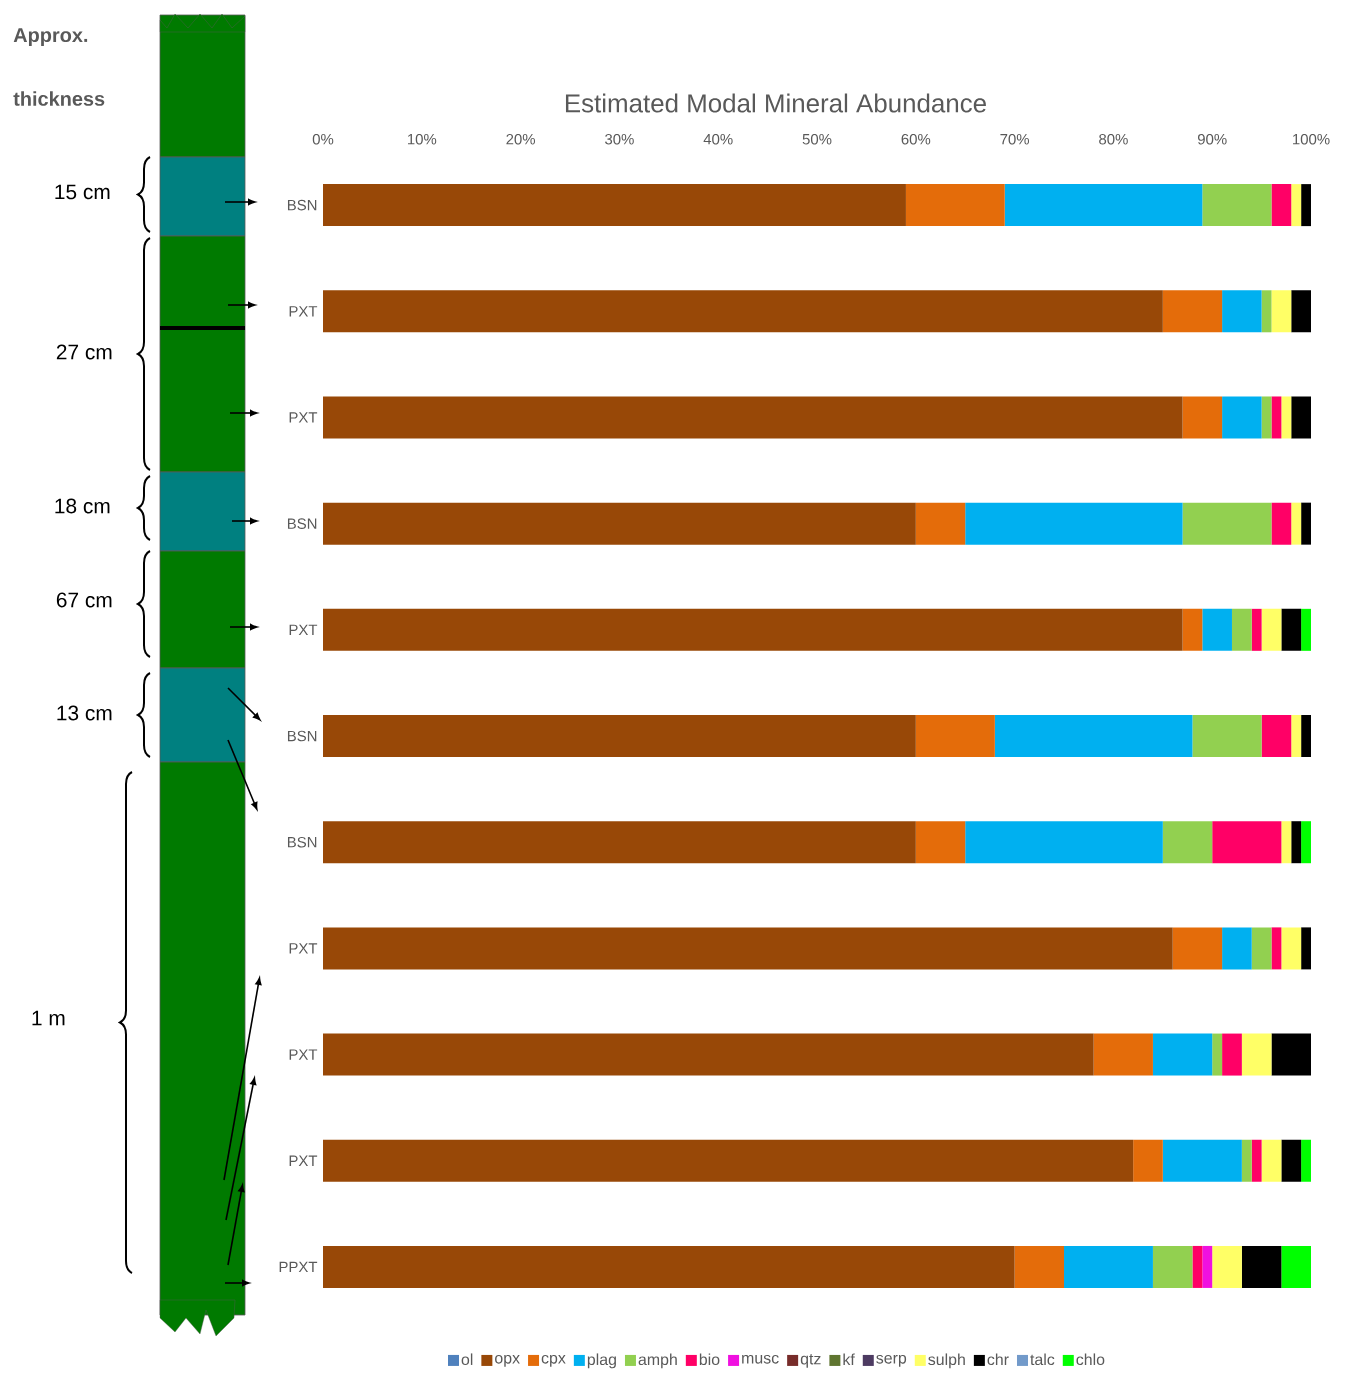 This screenshot has width=1346, height=1383. I want to click on legend-label: ol, so click(467, 1359).